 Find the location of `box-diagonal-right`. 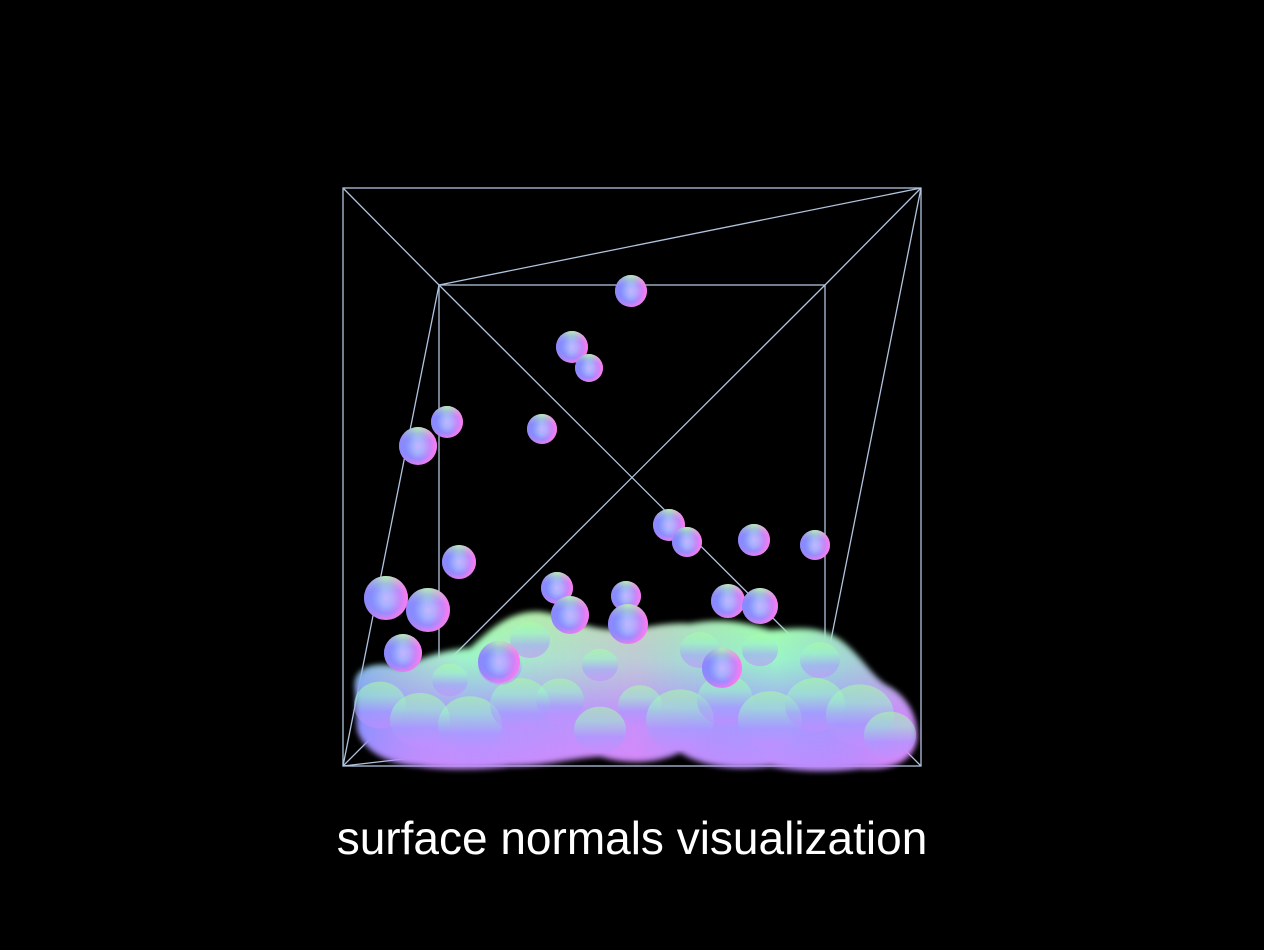

box-diagonal-right is located at coordinates (873, 429).